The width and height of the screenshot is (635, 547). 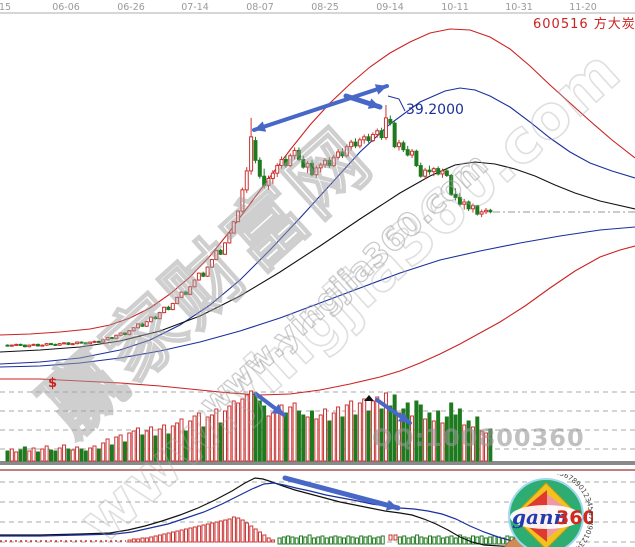 I want to click on axis-date-label: 10-31, so click(x=519, y=7).